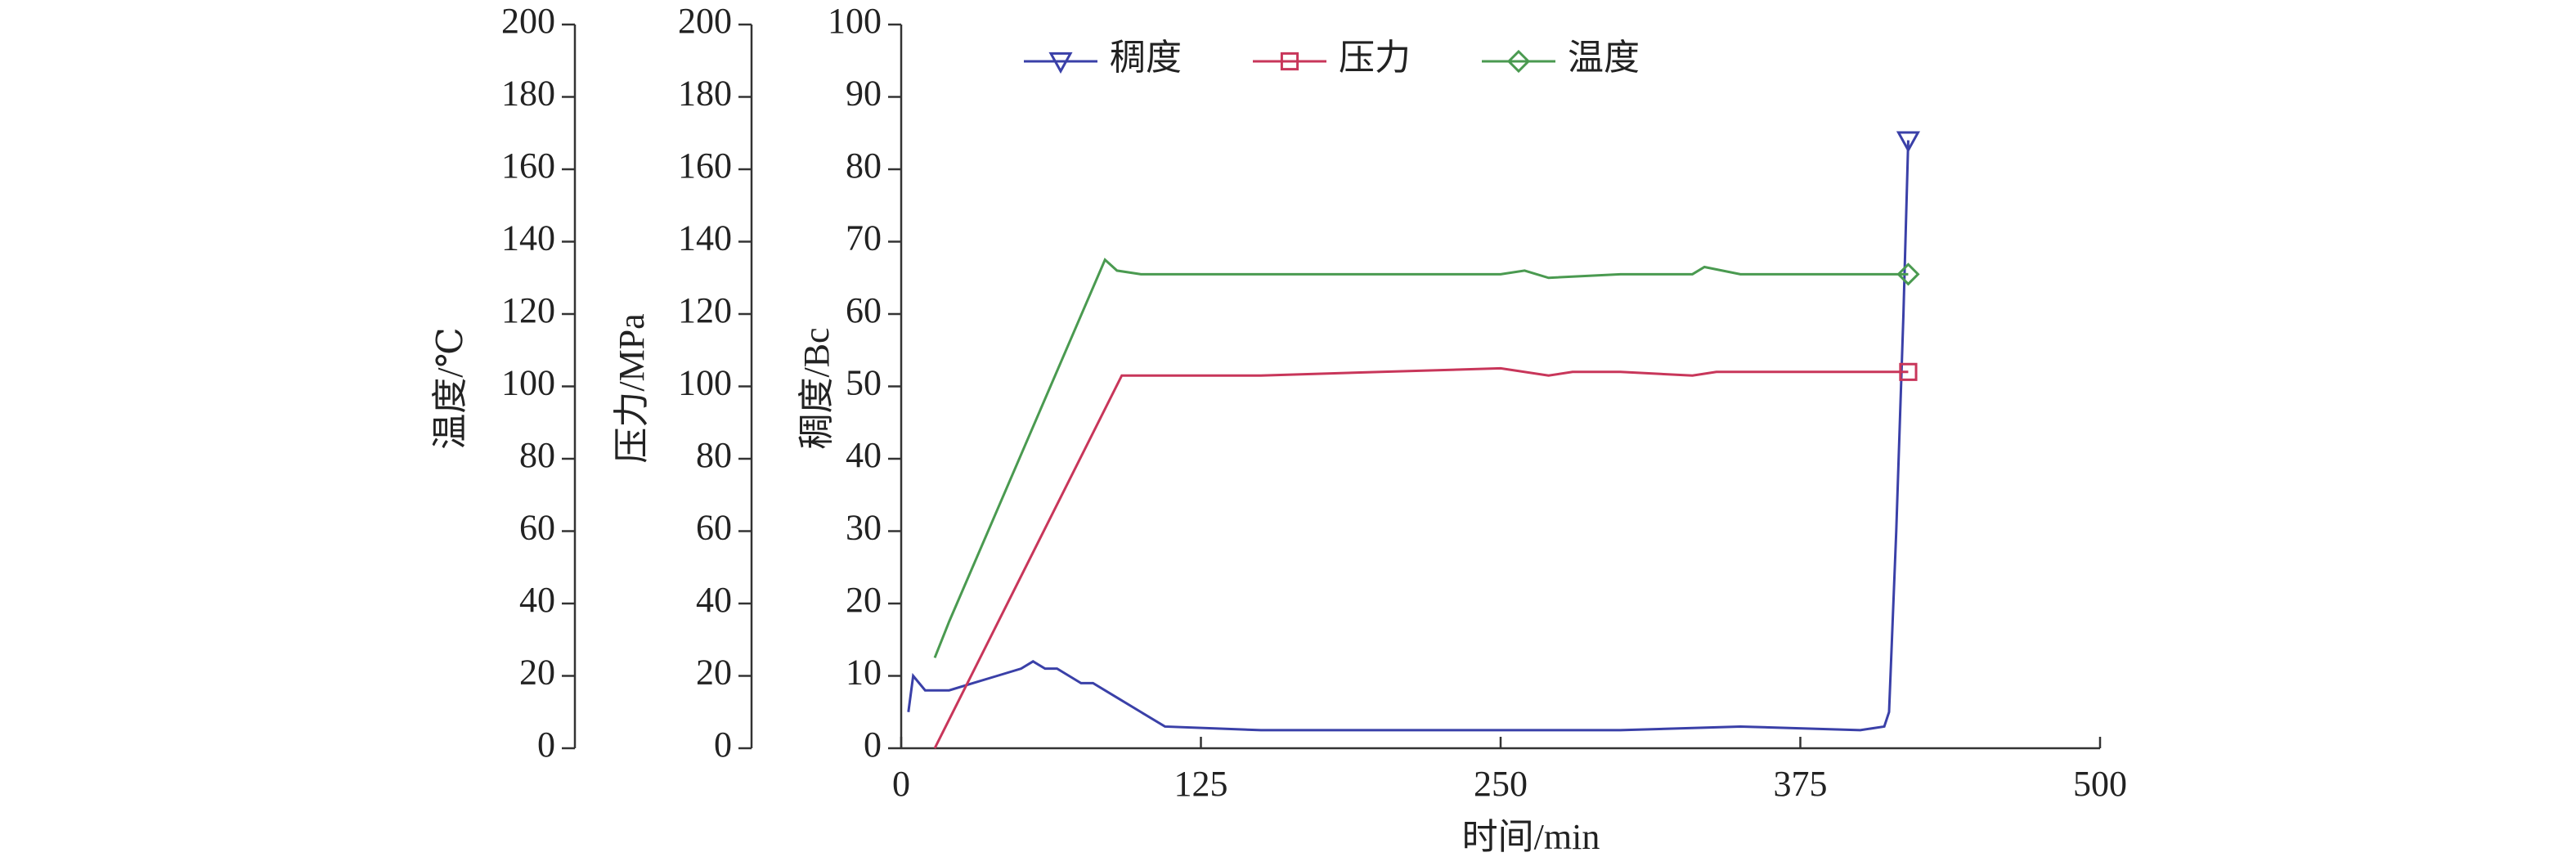 This screenshot has height=866, width=2576. Describe the element at coordinates (705, 94) in the screenshot. I see `y2-tick-label: 180` at that location.